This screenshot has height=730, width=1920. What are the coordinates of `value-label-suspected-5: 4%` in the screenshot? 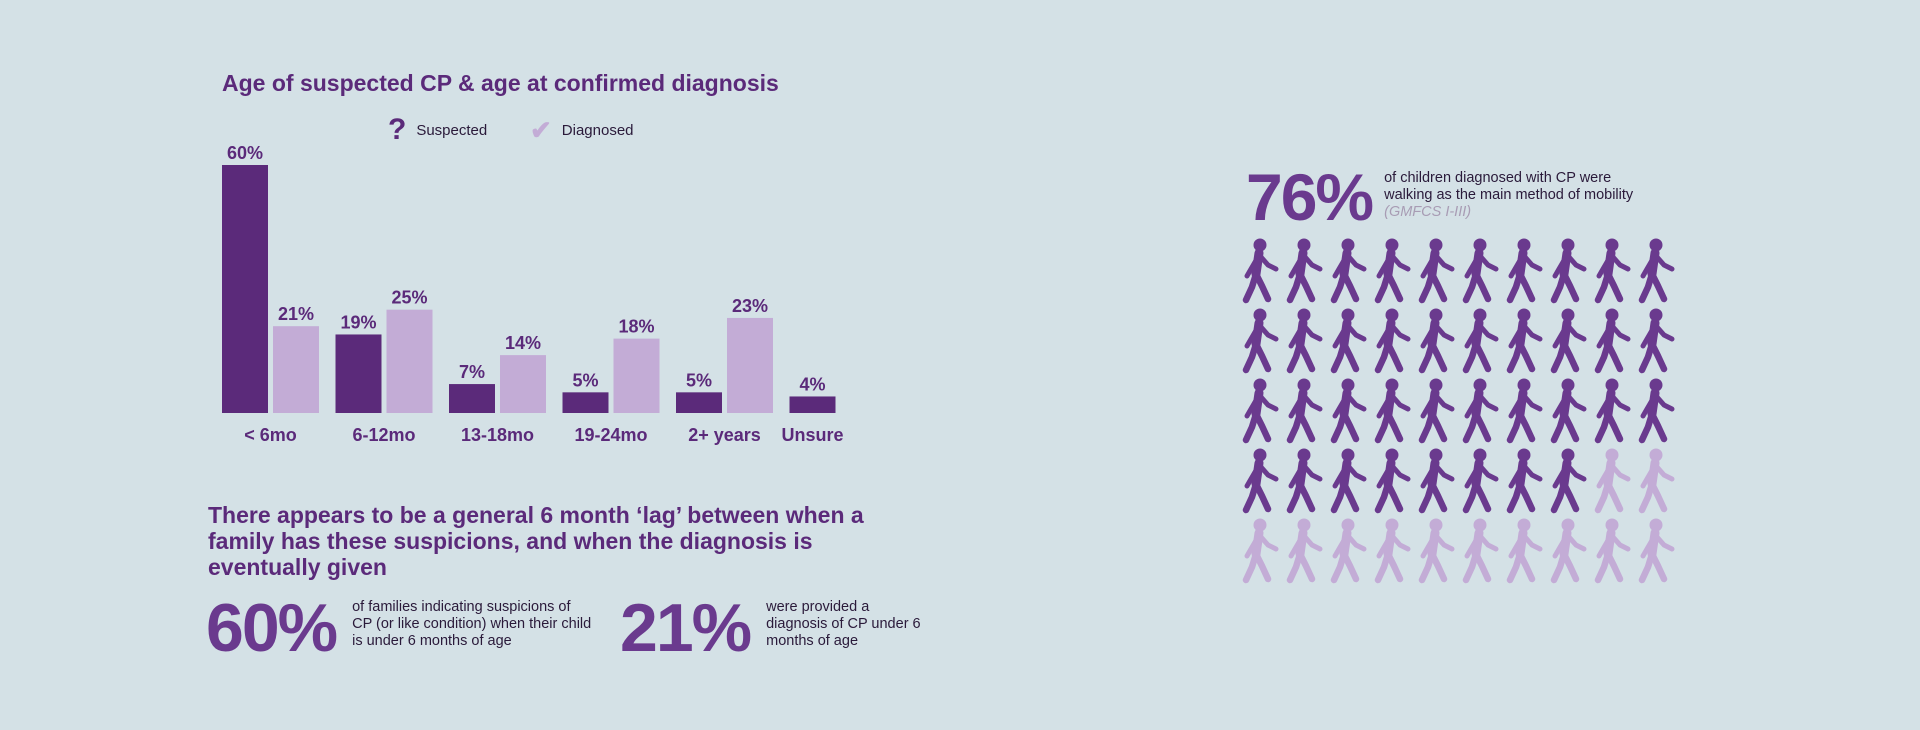 It's located at (812, 384).